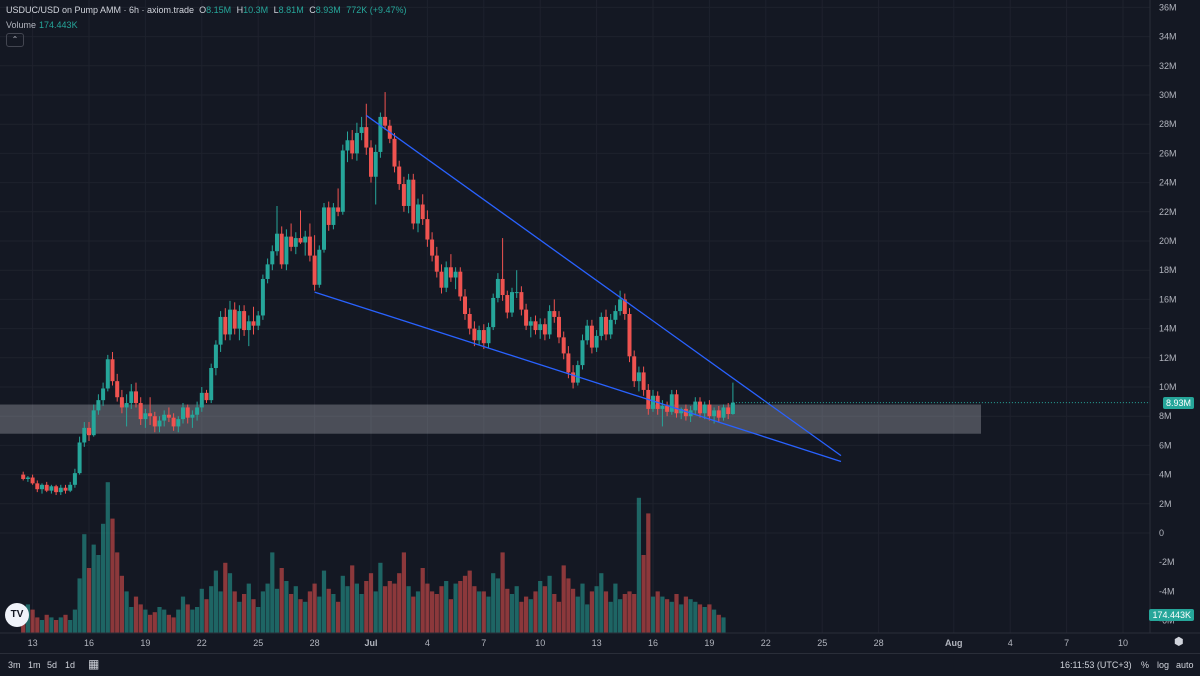 This screenshot has height=676, width=1200. What do you see at coordinates (1165, 416) in the screenshot?
I see `price-tick-label: 8M` at bounding box center [1165, 416].